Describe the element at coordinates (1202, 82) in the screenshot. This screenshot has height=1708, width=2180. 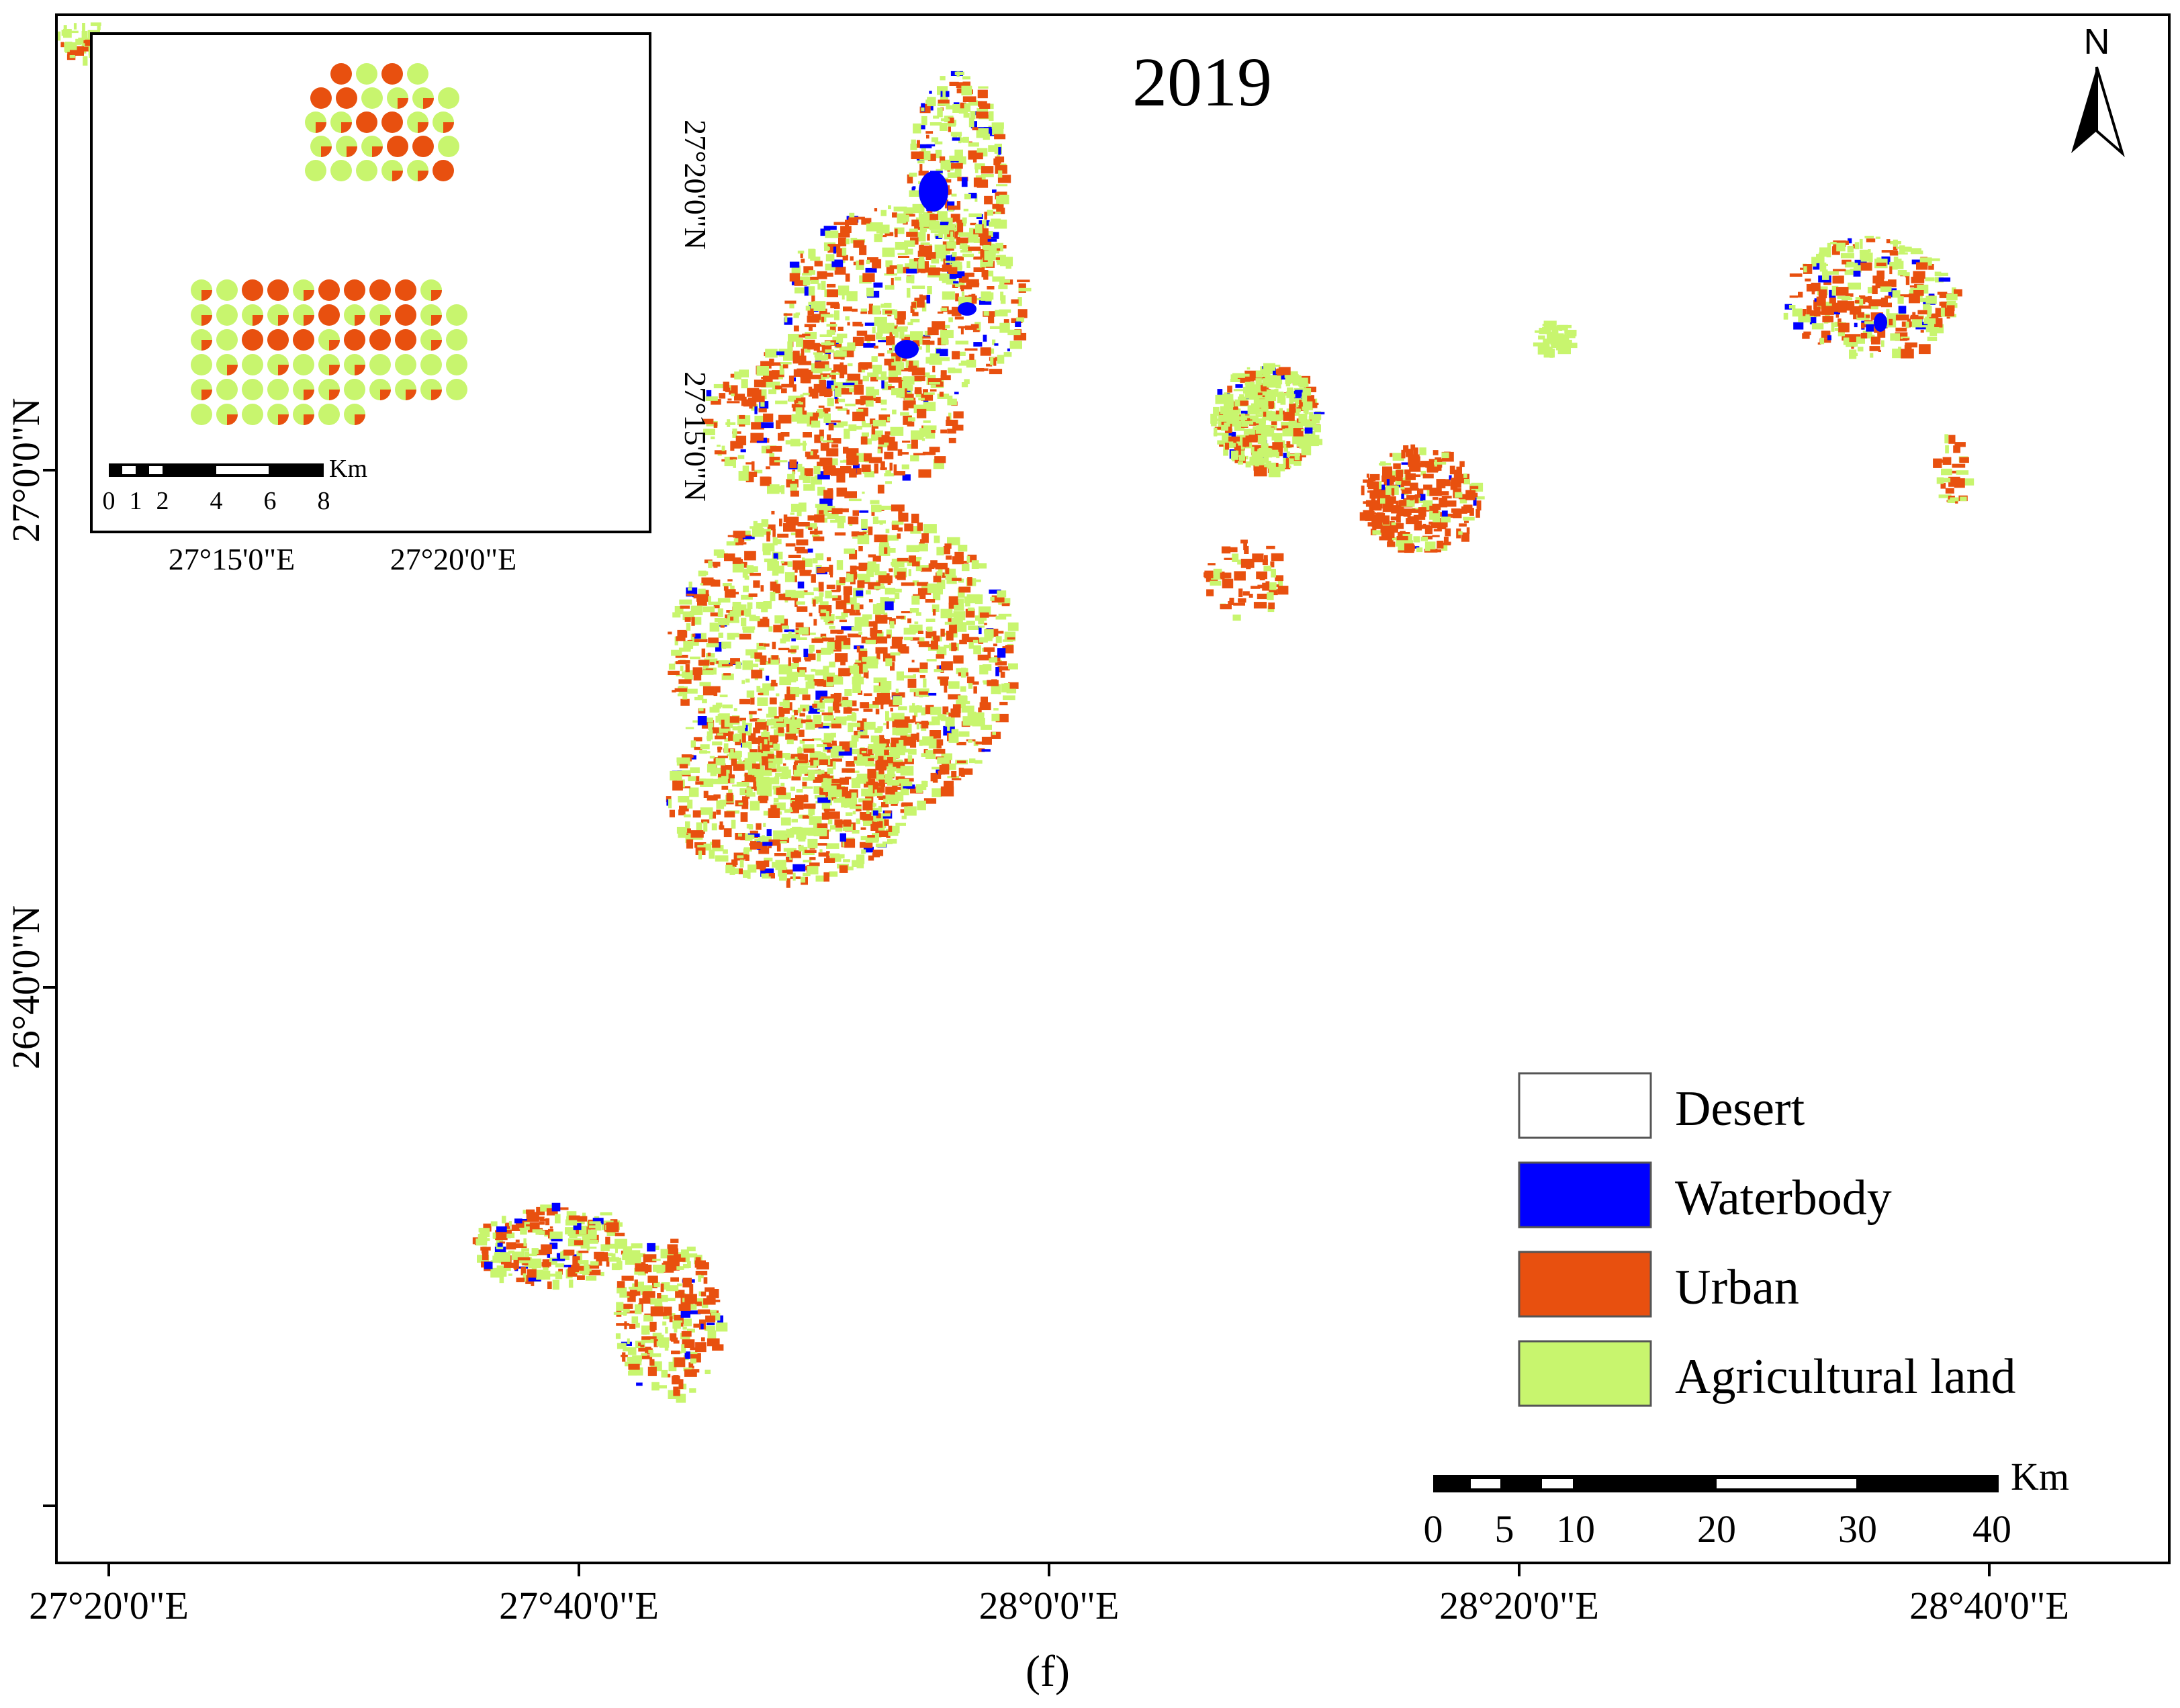
I see `map-year-title: 2019` at that location.